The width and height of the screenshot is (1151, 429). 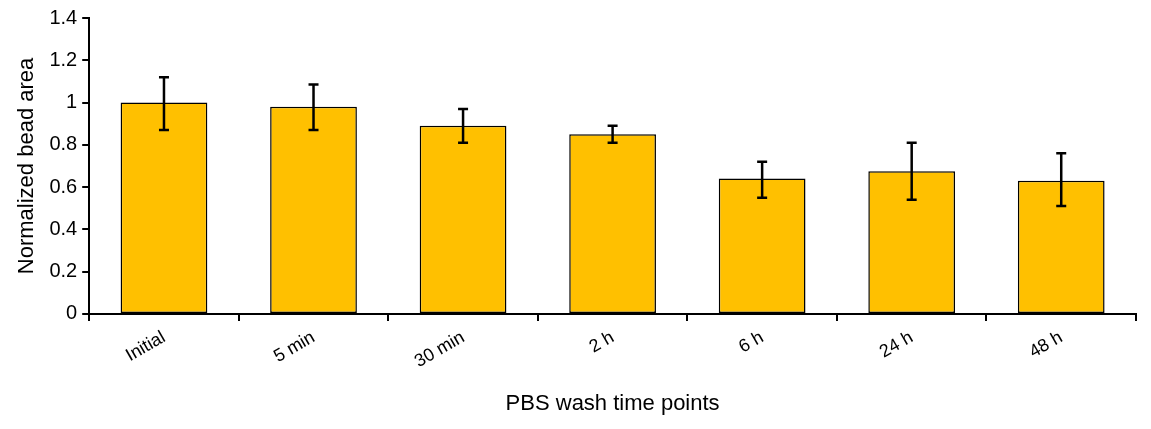 What do you see at coordinates (293, 346) in the screenshot?
I see `x-tick-label: 5 min` at bounding box center [293, 346].